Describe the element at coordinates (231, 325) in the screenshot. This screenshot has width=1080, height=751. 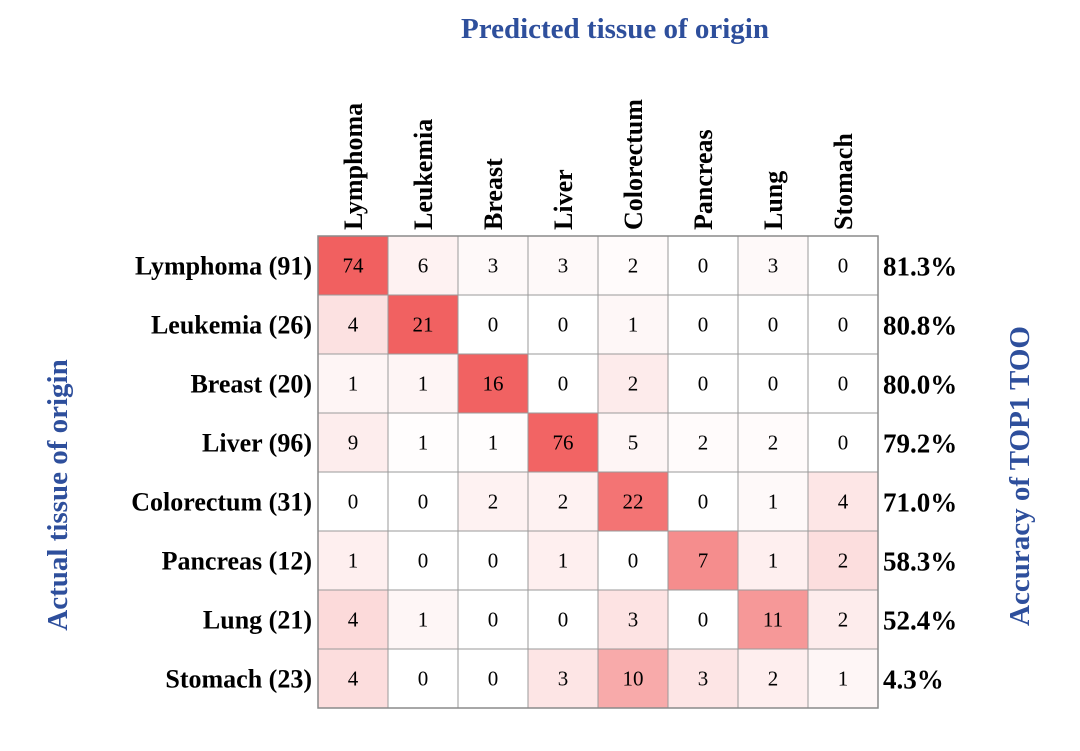
I see `row-label: Leukemia (26)` at that location.